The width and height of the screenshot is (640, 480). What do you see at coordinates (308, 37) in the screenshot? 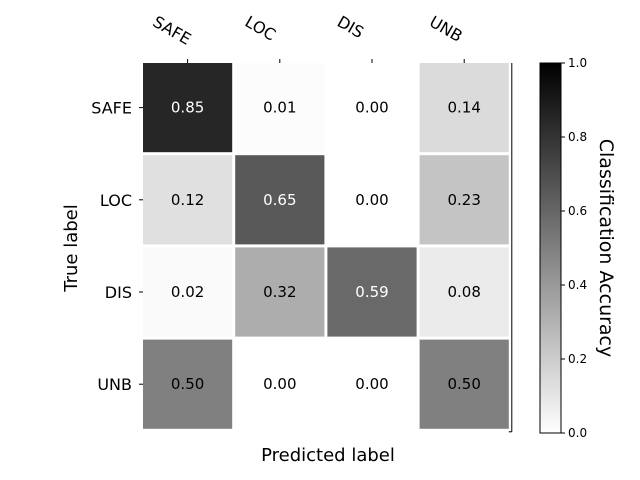
I see `x-axis-ticks: SAFE LOC DIS UNB` at bounding box center [308, 37].